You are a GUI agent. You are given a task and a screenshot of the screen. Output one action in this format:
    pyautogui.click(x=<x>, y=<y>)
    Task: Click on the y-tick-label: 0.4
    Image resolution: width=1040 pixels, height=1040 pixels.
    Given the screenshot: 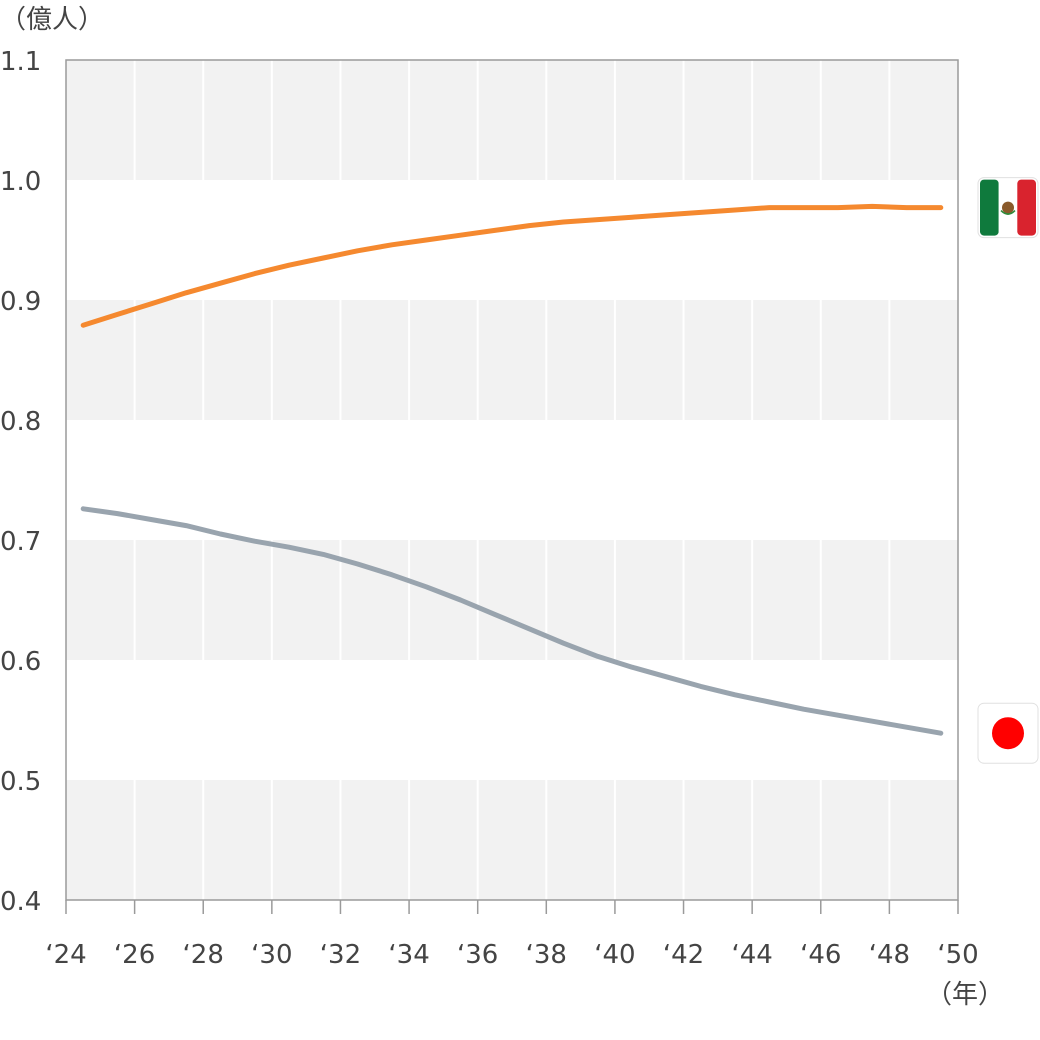 What is the action you would take?
    pyautogui.click(x=20, y=902)
    